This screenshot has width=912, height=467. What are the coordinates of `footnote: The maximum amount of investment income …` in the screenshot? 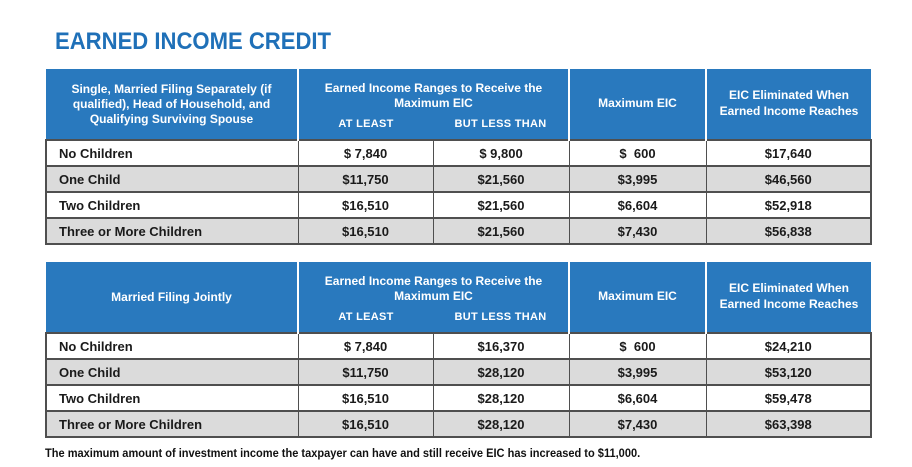 It's located at (343, 454).